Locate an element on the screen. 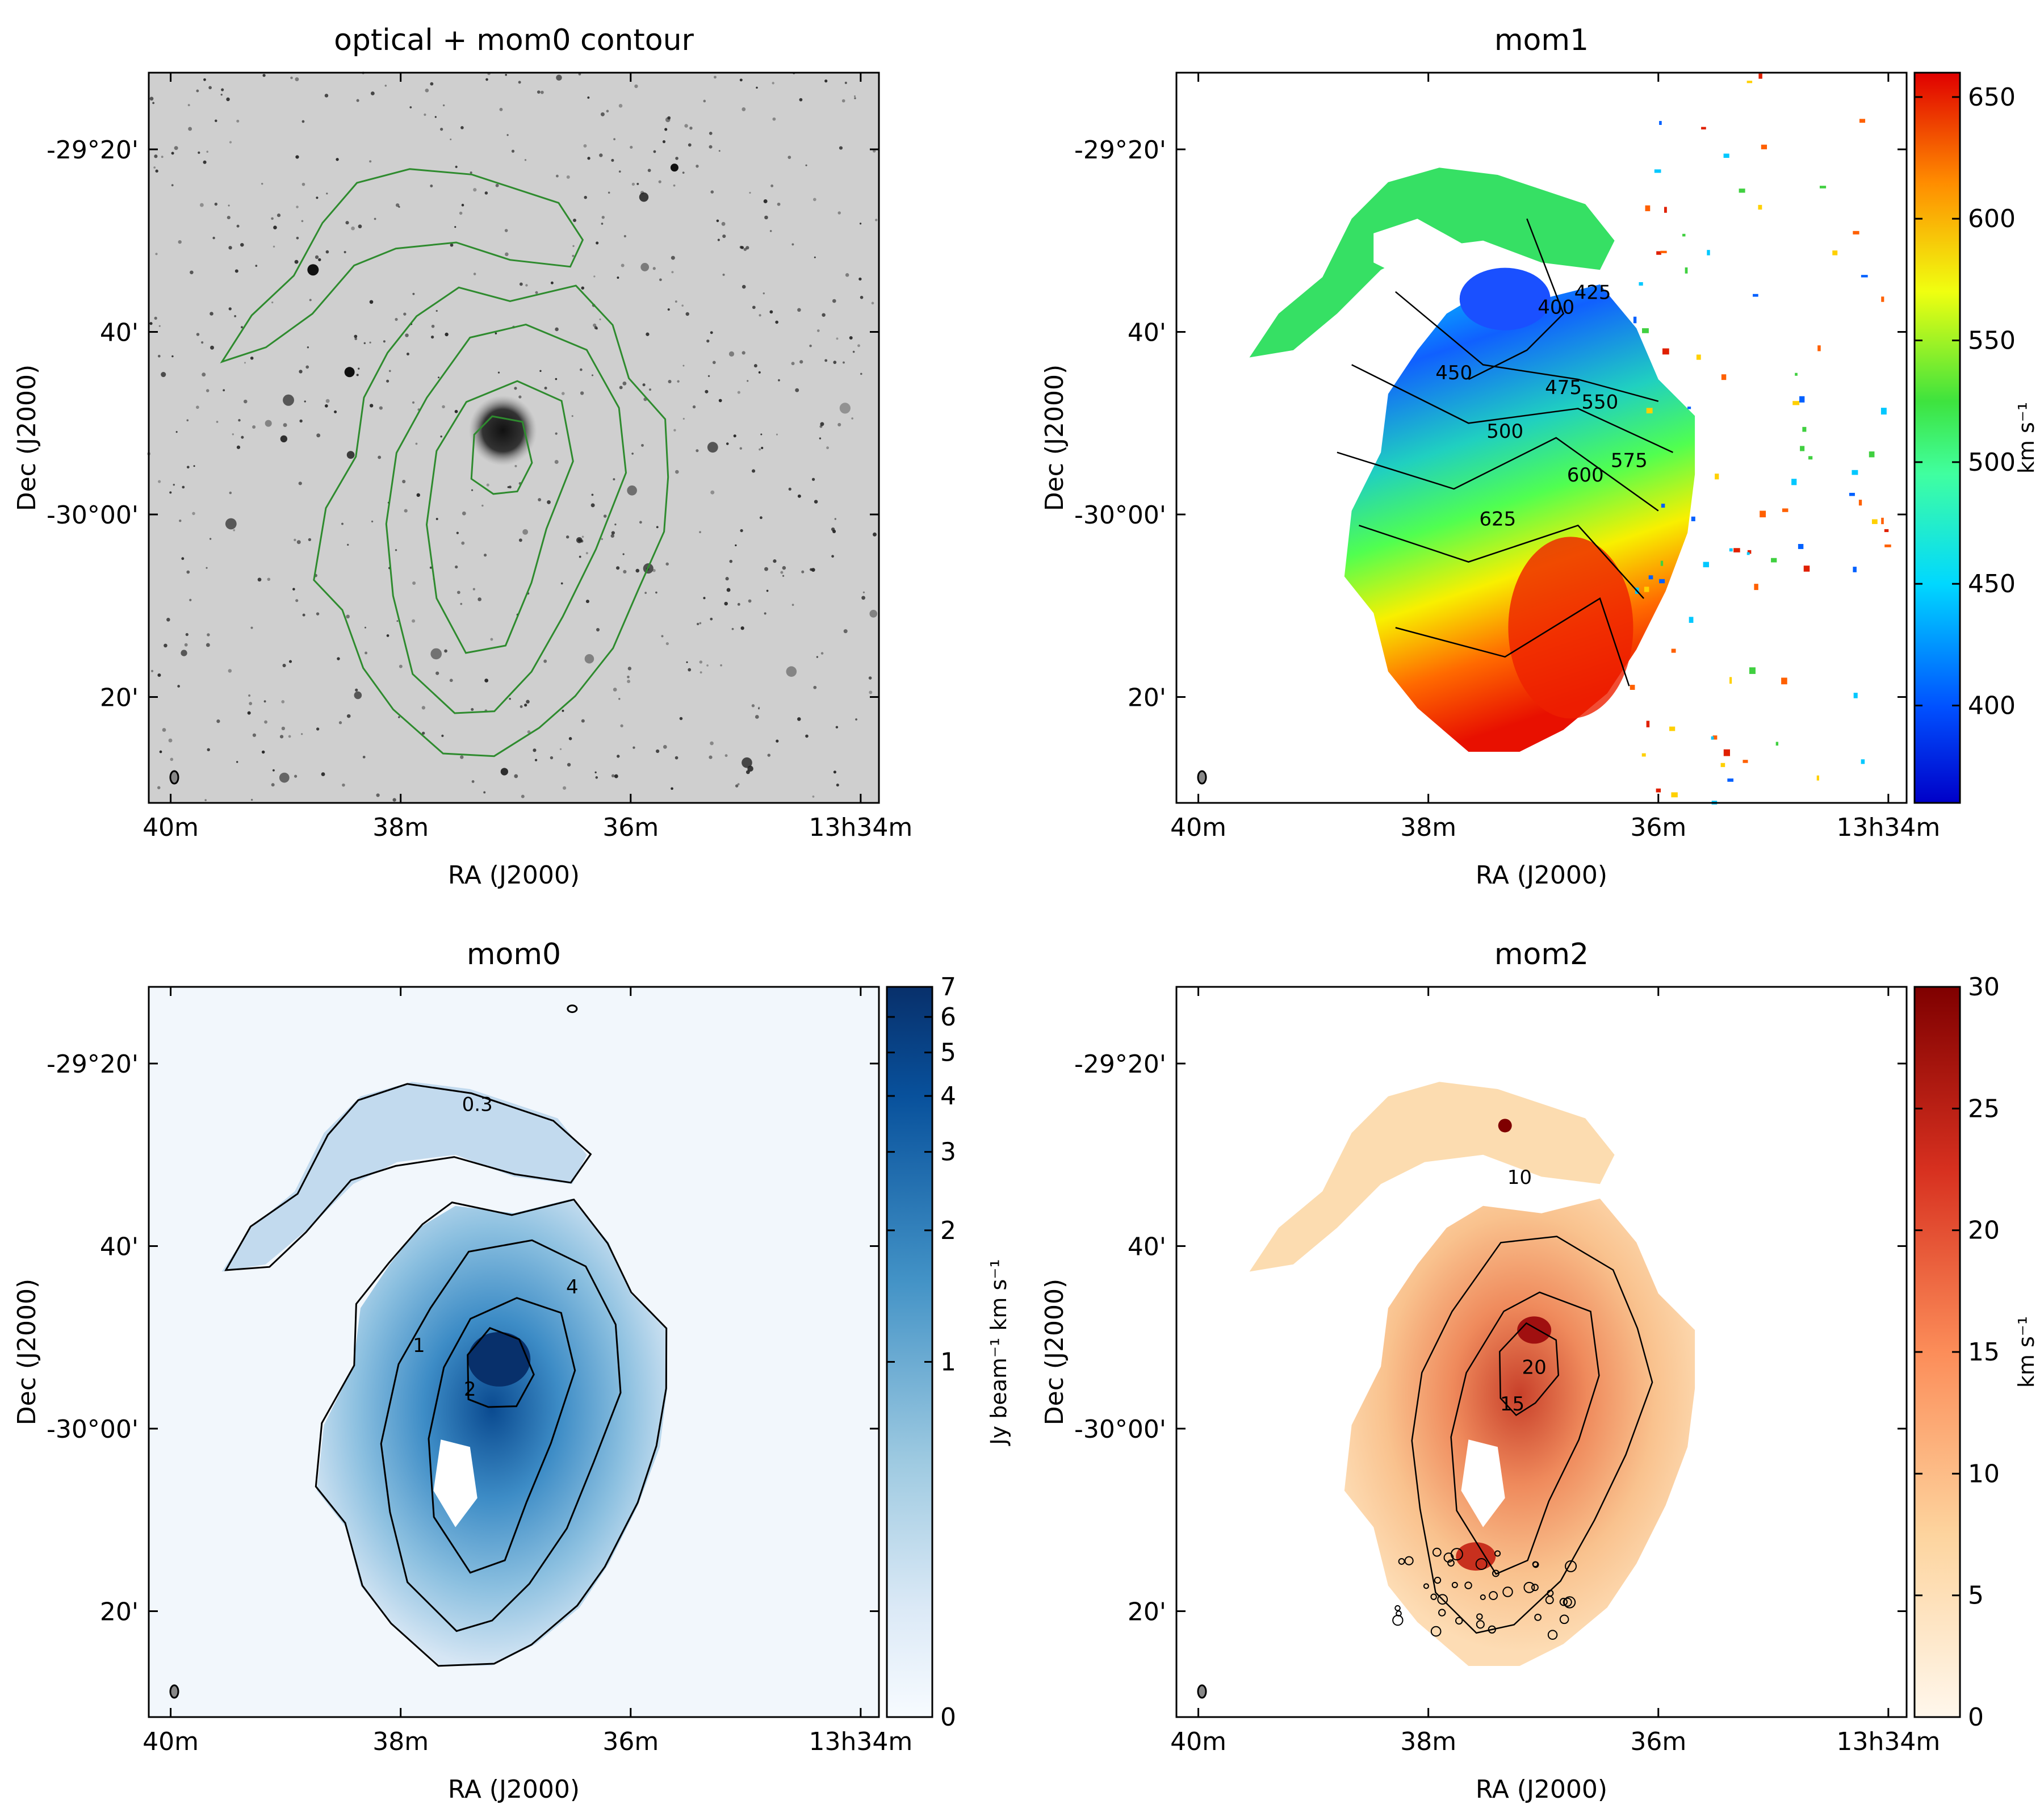 Image resolution: width=2044 pixels, height=1817 pixels. colorbar-label: km s⁻¹ is located at coordinates (2026, 1352).